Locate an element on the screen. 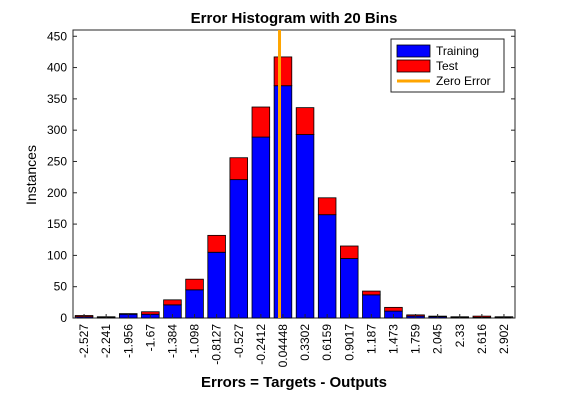 This screenshot has width=570, height=413. legend-swatch-test is located at coordinates (413, 66).